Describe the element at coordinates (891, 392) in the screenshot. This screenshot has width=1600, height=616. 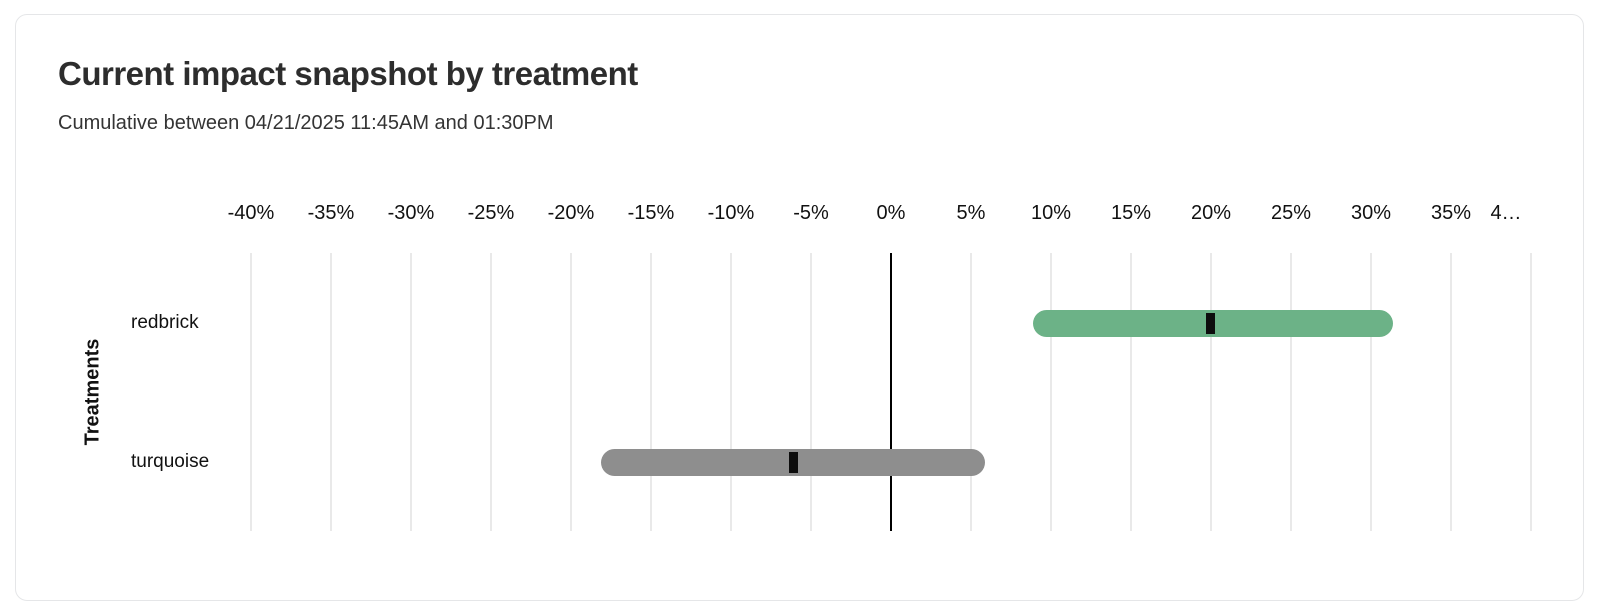
I see `zero-line` at that location.